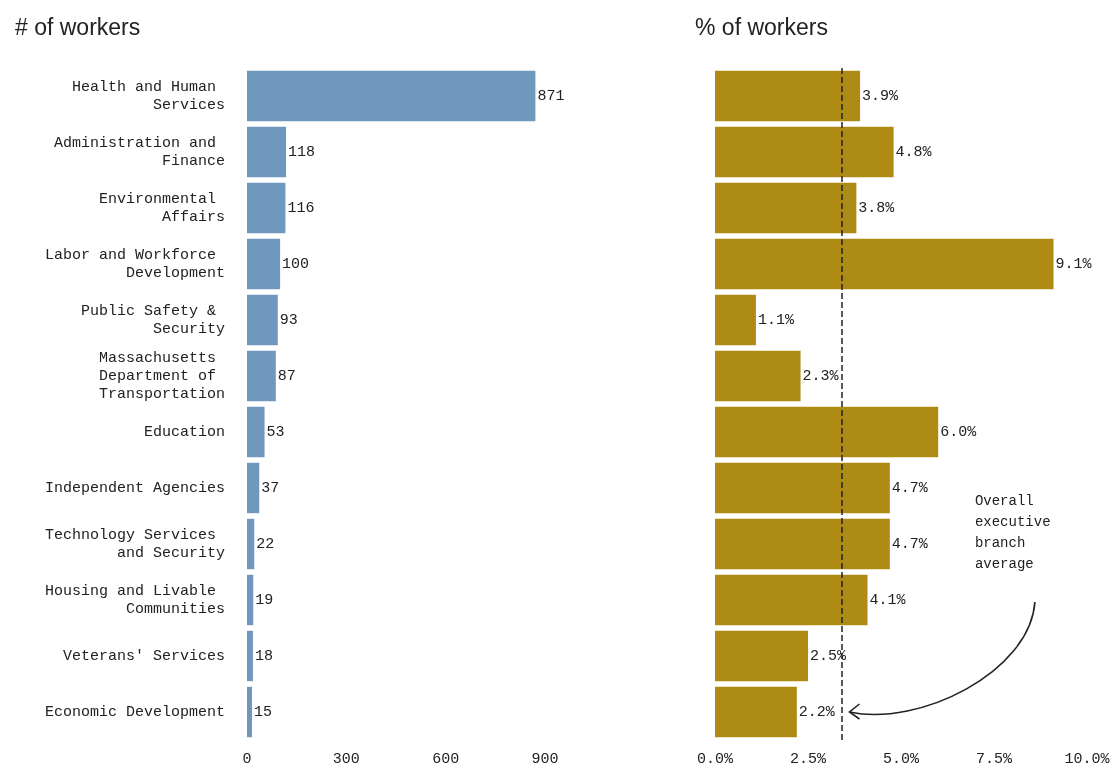 The height and width of the screenshot is (771, 1114). Describe the element at coordinates (888, 600) in the screenshot. I see `data-label: 4.1%` at that location.